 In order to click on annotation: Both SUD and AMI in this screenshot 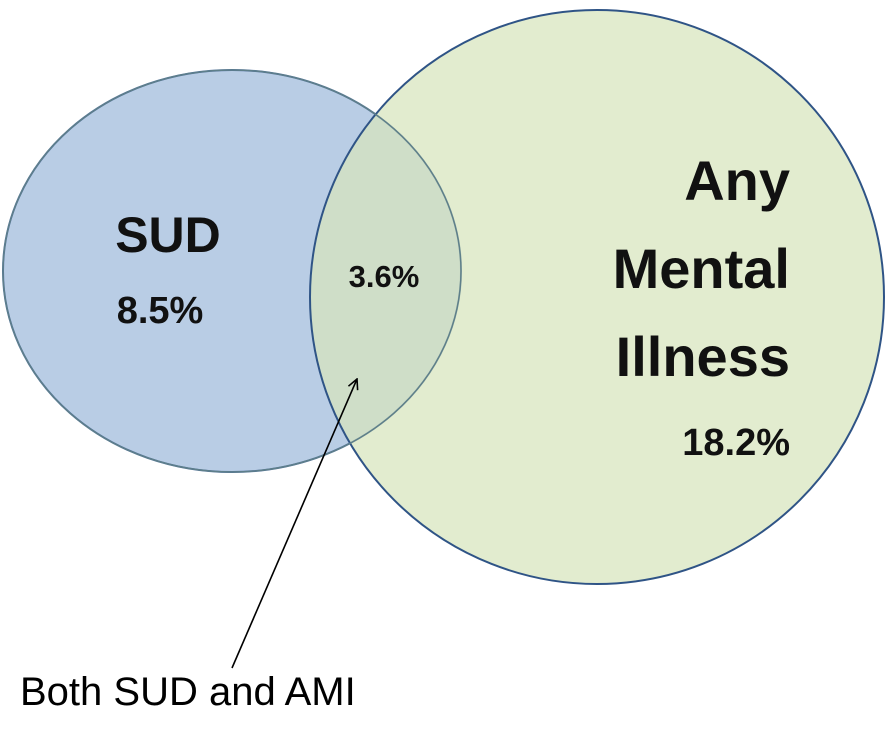, I will do `click(188, 692)`.